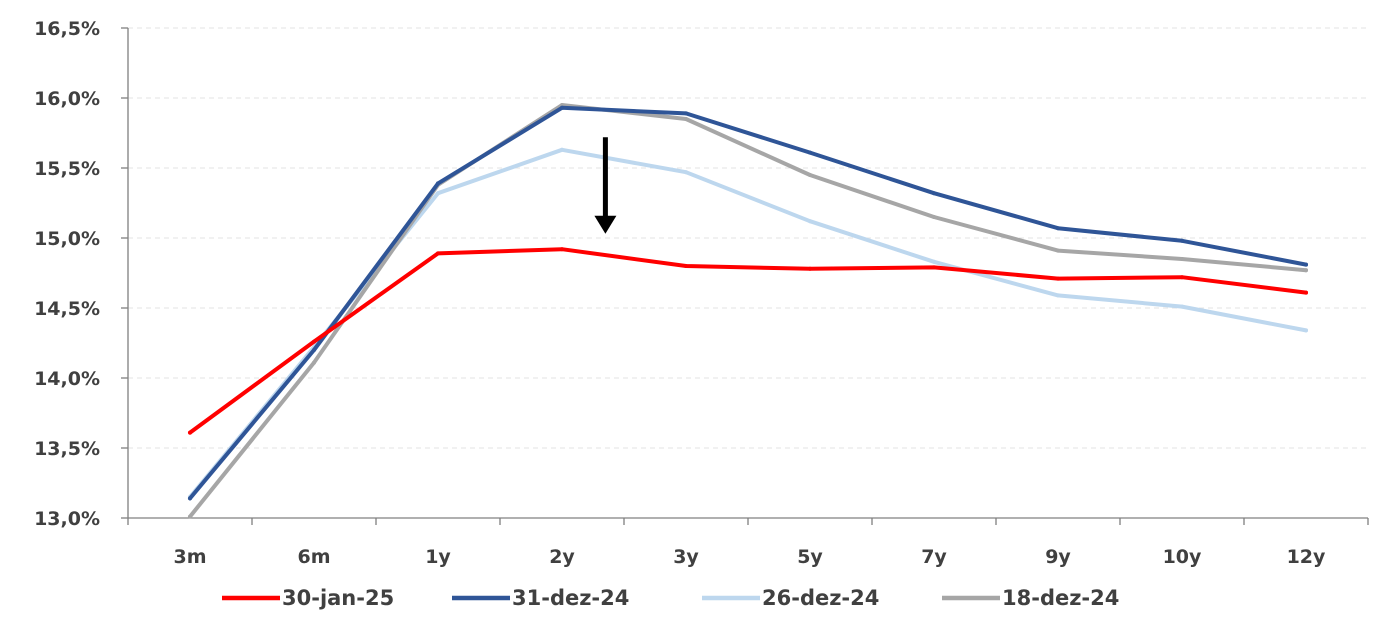 The image size is (1373, 620). I want to click on x-tick-label: 5y, so click(810, 557).